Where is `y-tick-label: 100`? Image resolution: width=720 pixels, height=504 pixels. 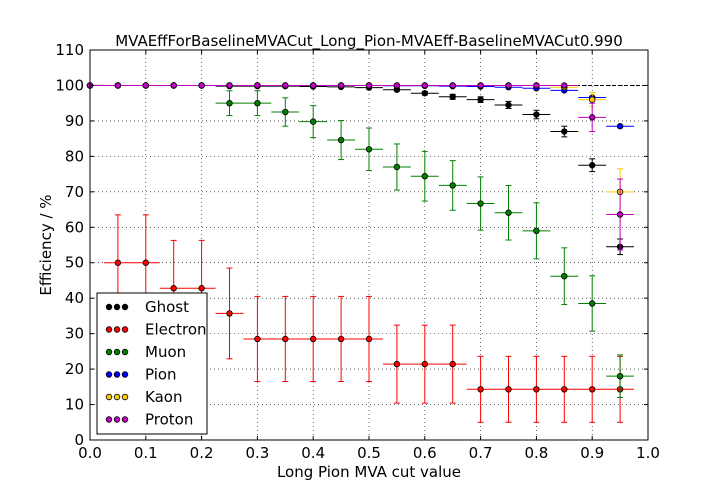 y-tick-label: 100 is located at coordinates (69, 85).